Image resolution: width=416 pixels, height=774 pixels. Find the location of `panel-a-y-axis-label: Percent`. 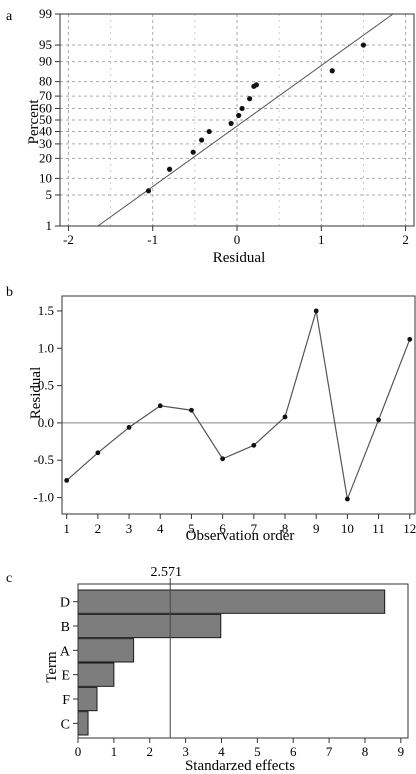

panel-a-y-axis-label: Percent is located at coordinates (34, 122).